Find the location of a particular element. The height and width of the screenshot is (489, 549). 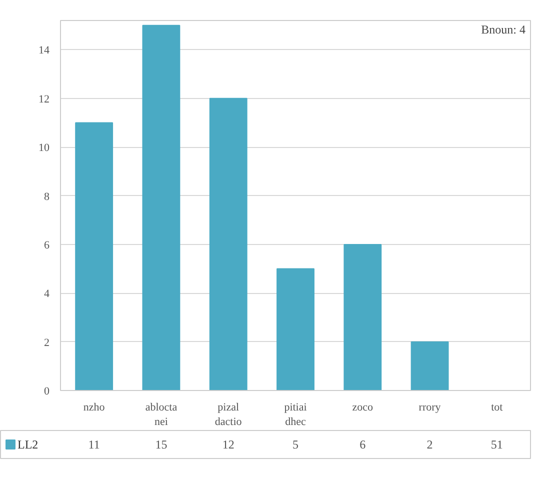

y-tick-label: 8 is located at coordinates (47, 196).